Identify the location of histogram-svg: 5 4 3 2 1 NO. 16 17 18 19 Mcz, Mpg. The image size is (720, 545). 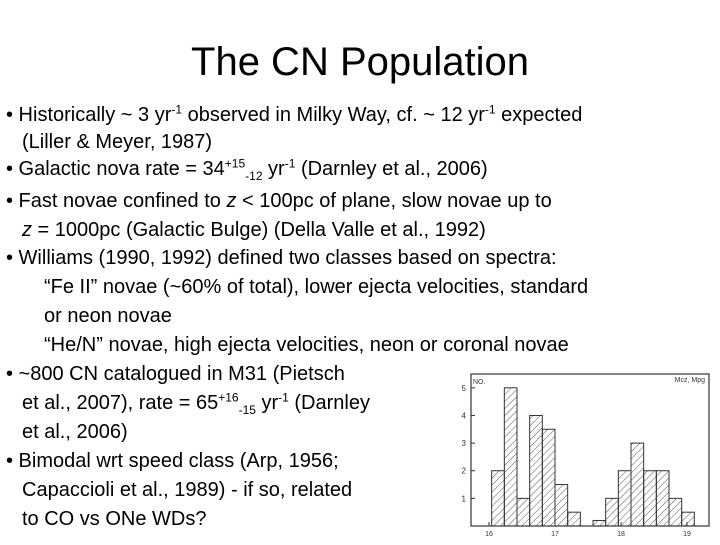
(581, 452).